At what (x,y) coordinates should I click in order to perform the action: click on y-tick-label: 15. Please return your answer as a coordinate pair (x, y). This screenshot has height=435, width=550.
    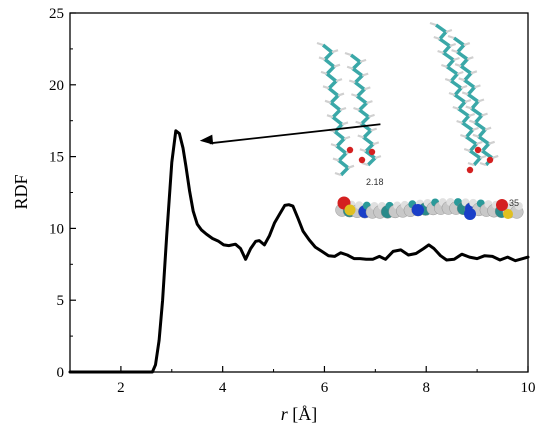
    Looking at the image, I should click on (56, 158).